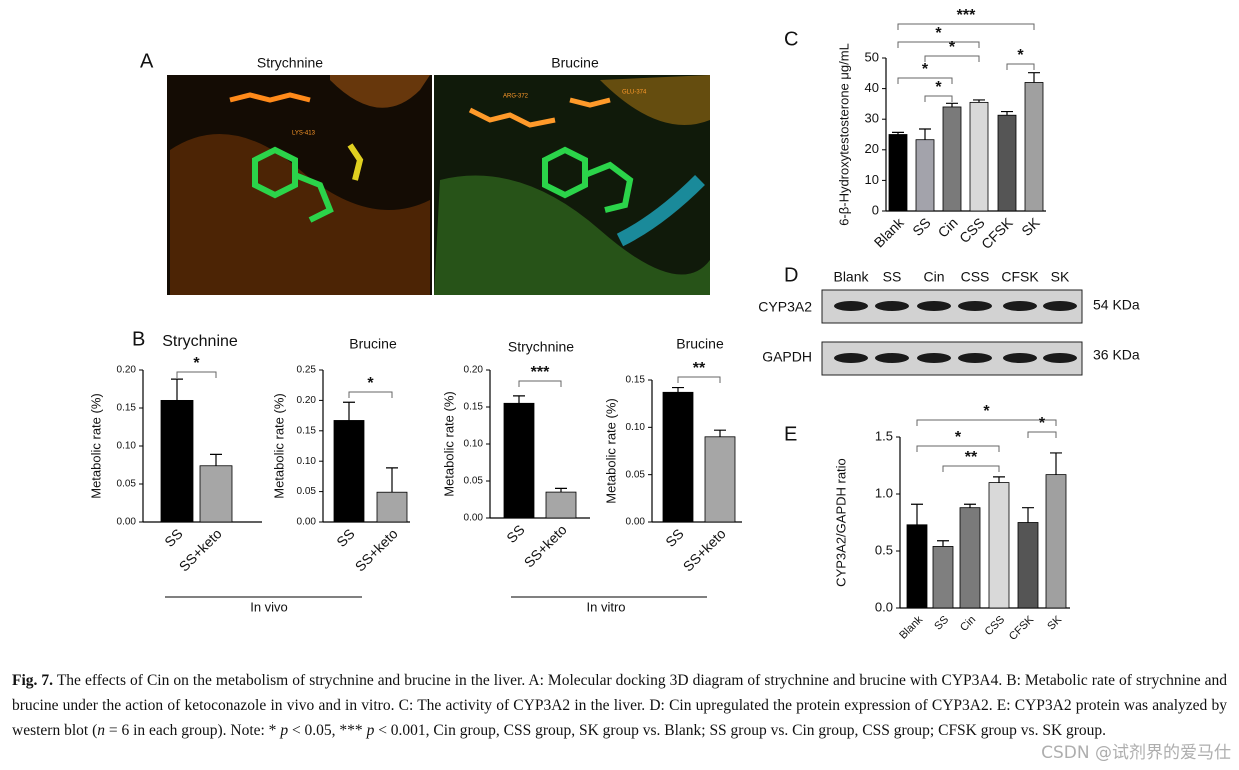 This screenshot has width=1239, height=770. I want to click on y-tick-label: 0.0, so click(884, 606).